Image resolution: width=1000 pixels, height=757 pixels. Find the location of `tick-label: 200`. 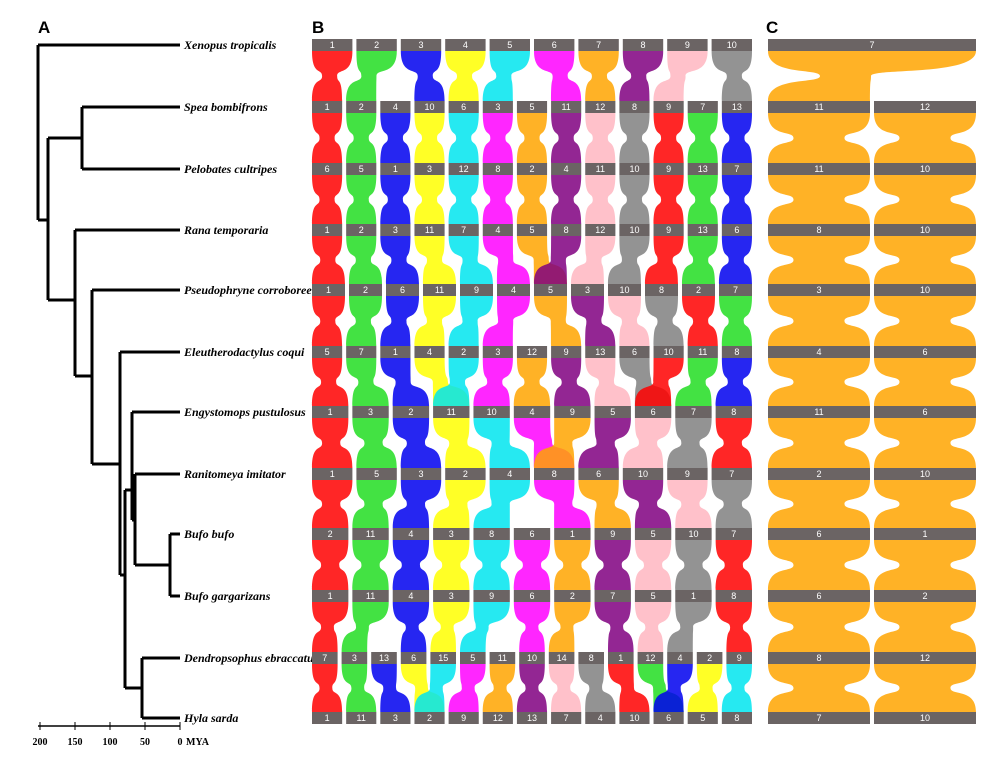

tick-label: 200 is located at coordinates (40, 742).